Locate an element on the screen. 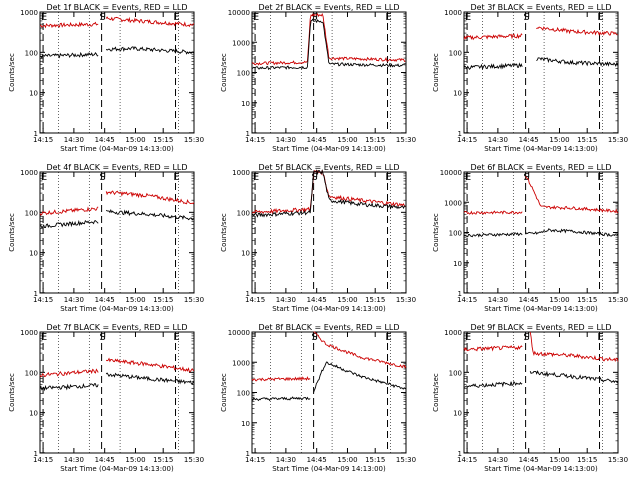  panel-title: Det 4f BLACK = Events, RED = LLD is located at coordinates (116, 167).